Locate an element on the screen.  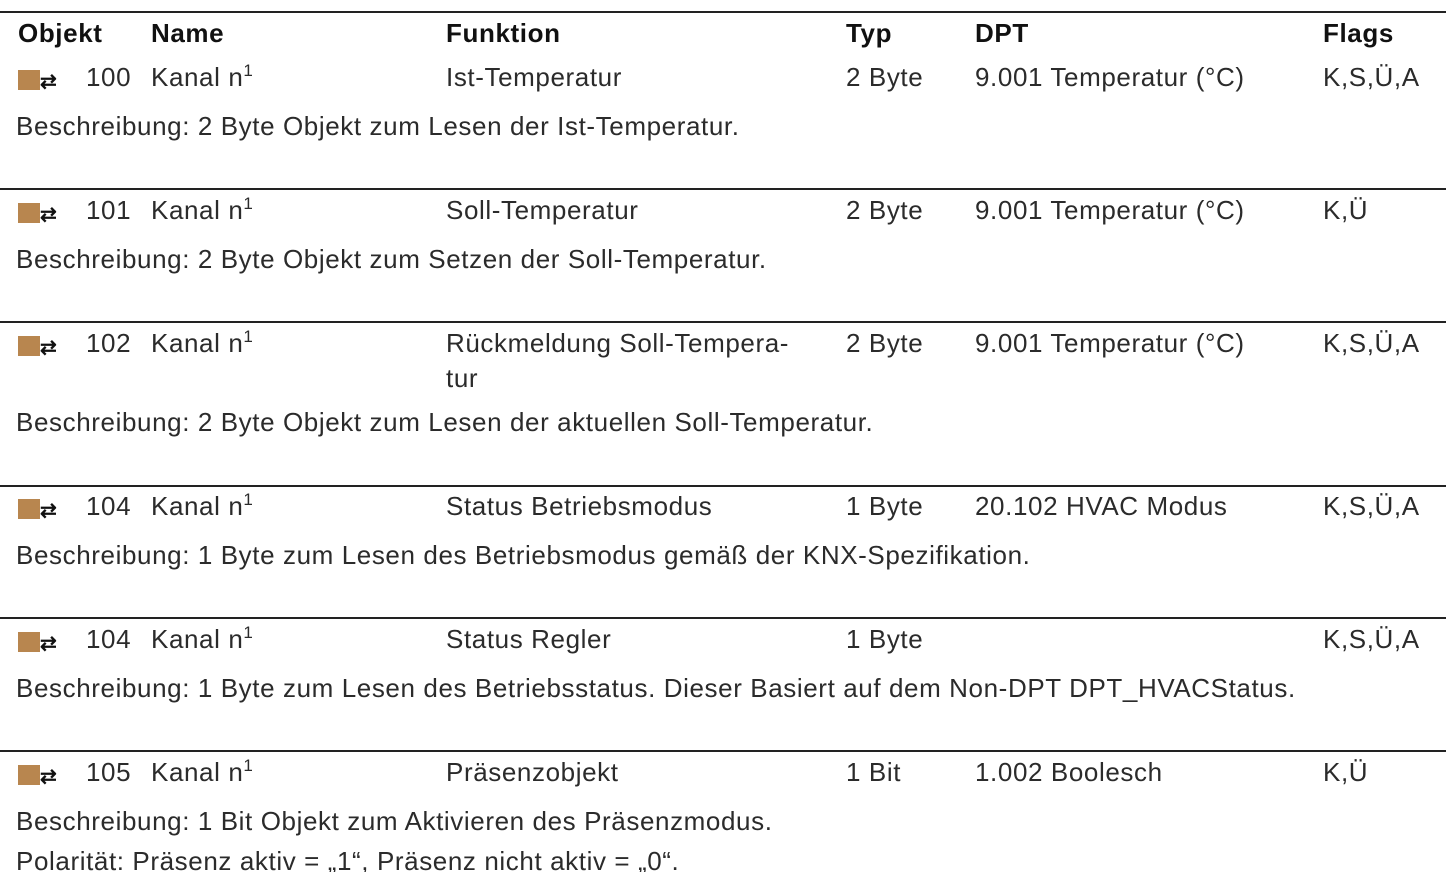
function: Rückmeldung Soll-Tempera- is located at coordinates (618, 343).